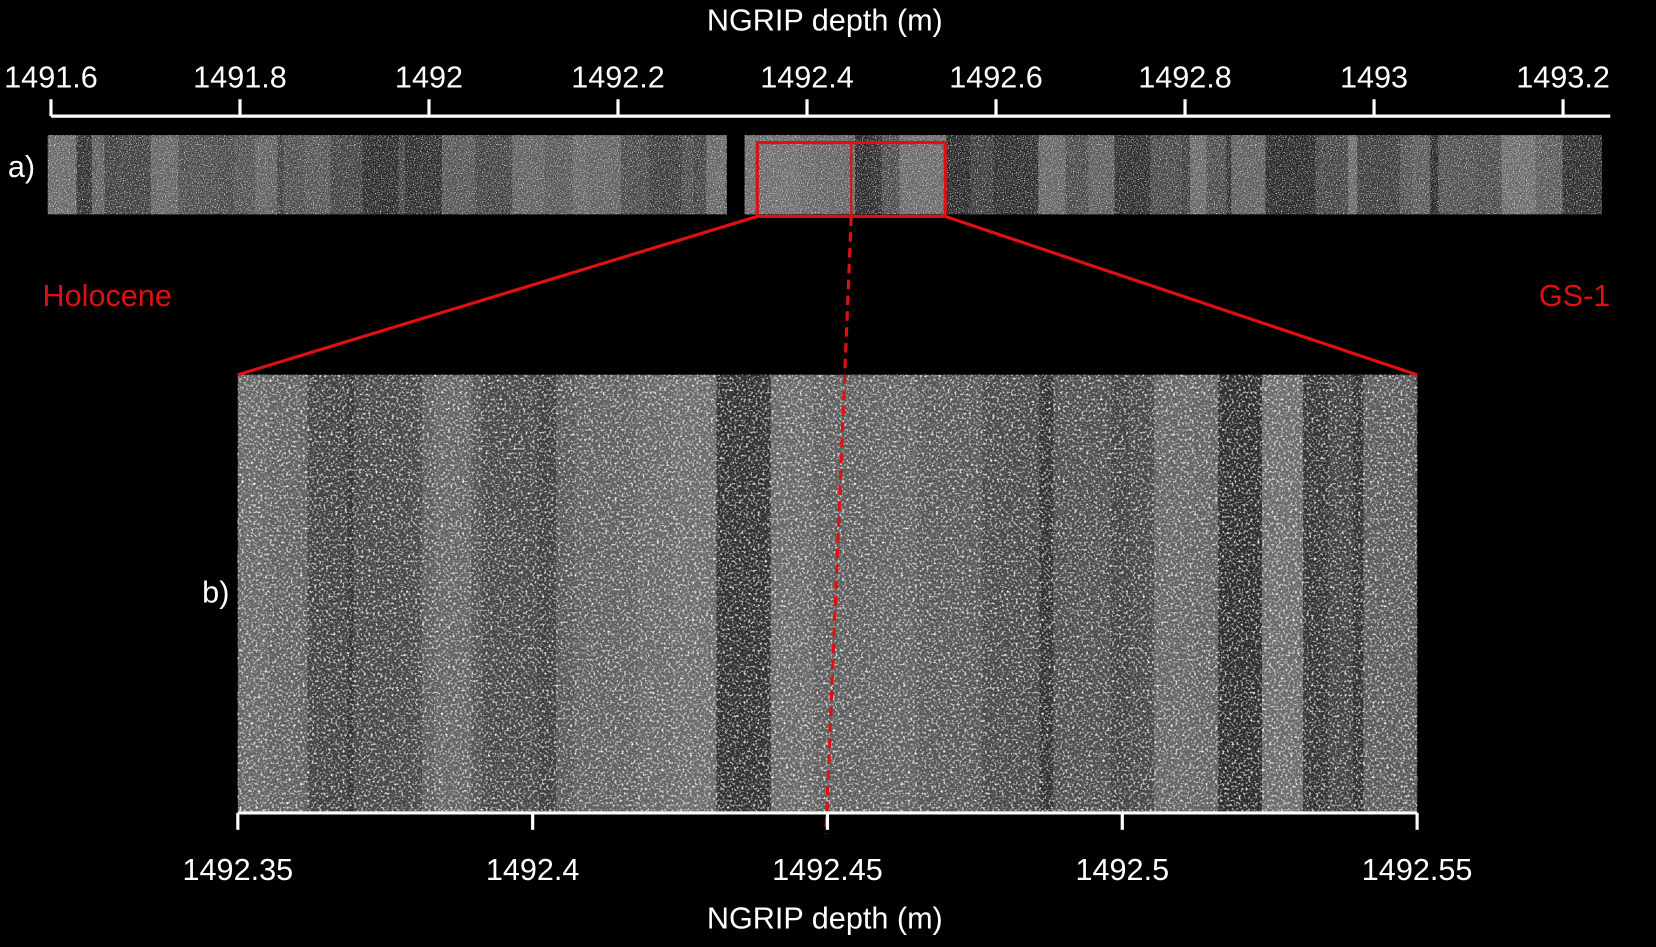 This screenshot has height=947, width=1656. What do you see at coordinates (429, 77) in the screenshot?
I see `x-tick-label: 1492` at bounding box center [429, 77].